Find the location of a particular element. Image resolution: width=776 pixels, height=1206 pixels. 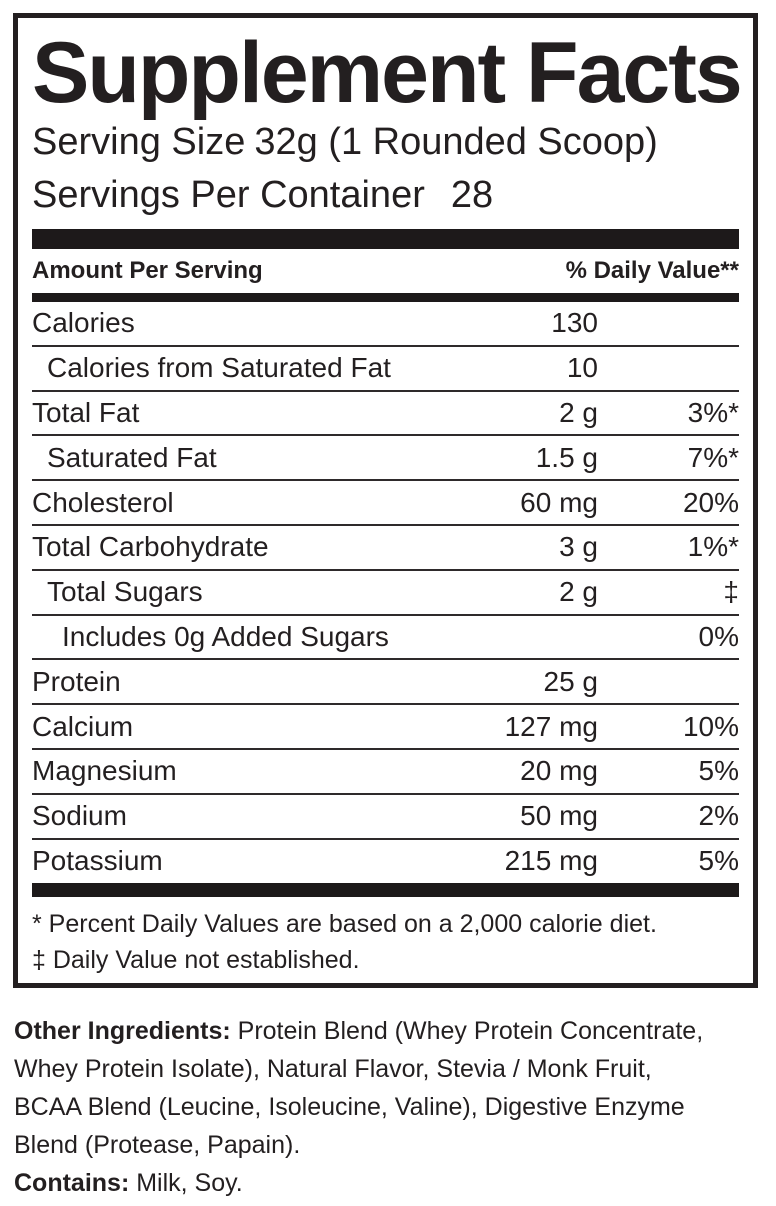

nutrient-amount: 127 mg is located at coordinates (551, 726).